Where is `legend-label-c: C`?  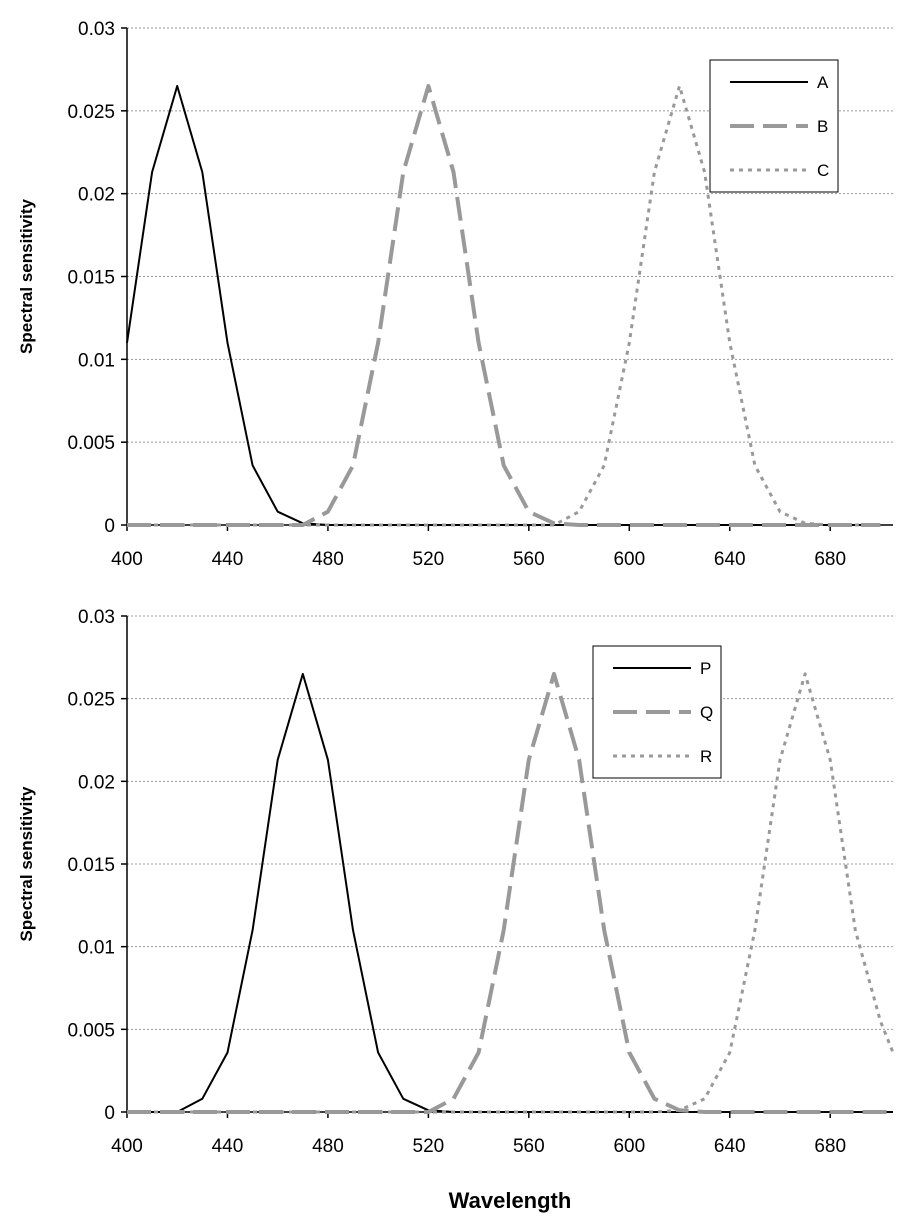 legend-label-c: C is located at coordinates (823, 170).